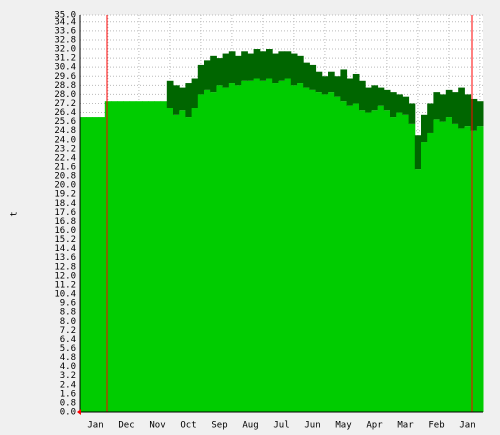 This screenshot has width=500, height=435. I want to click on y-tick-label: 2.4, so click(68, 385).